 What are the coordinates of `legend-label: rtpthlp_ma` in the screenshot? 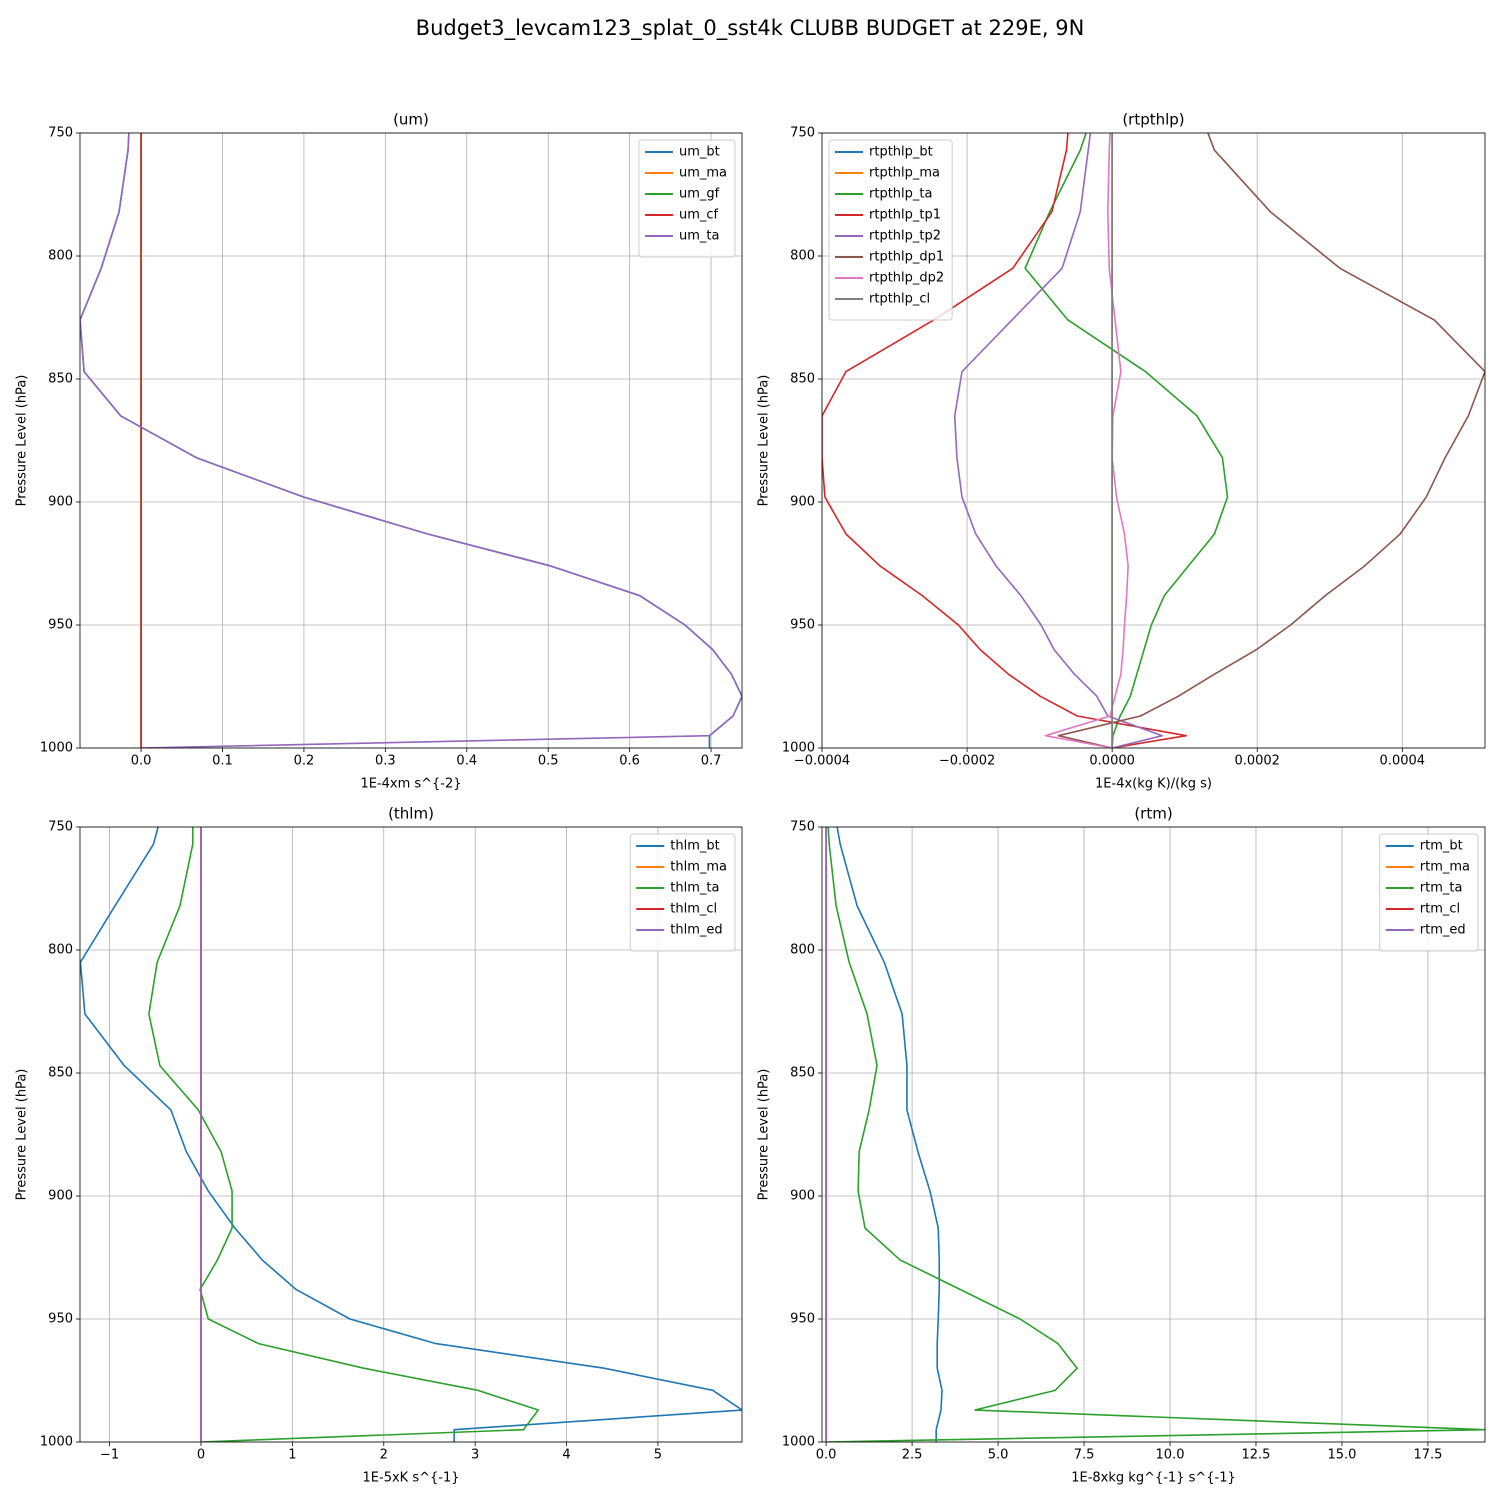 It's located at (904, 173).